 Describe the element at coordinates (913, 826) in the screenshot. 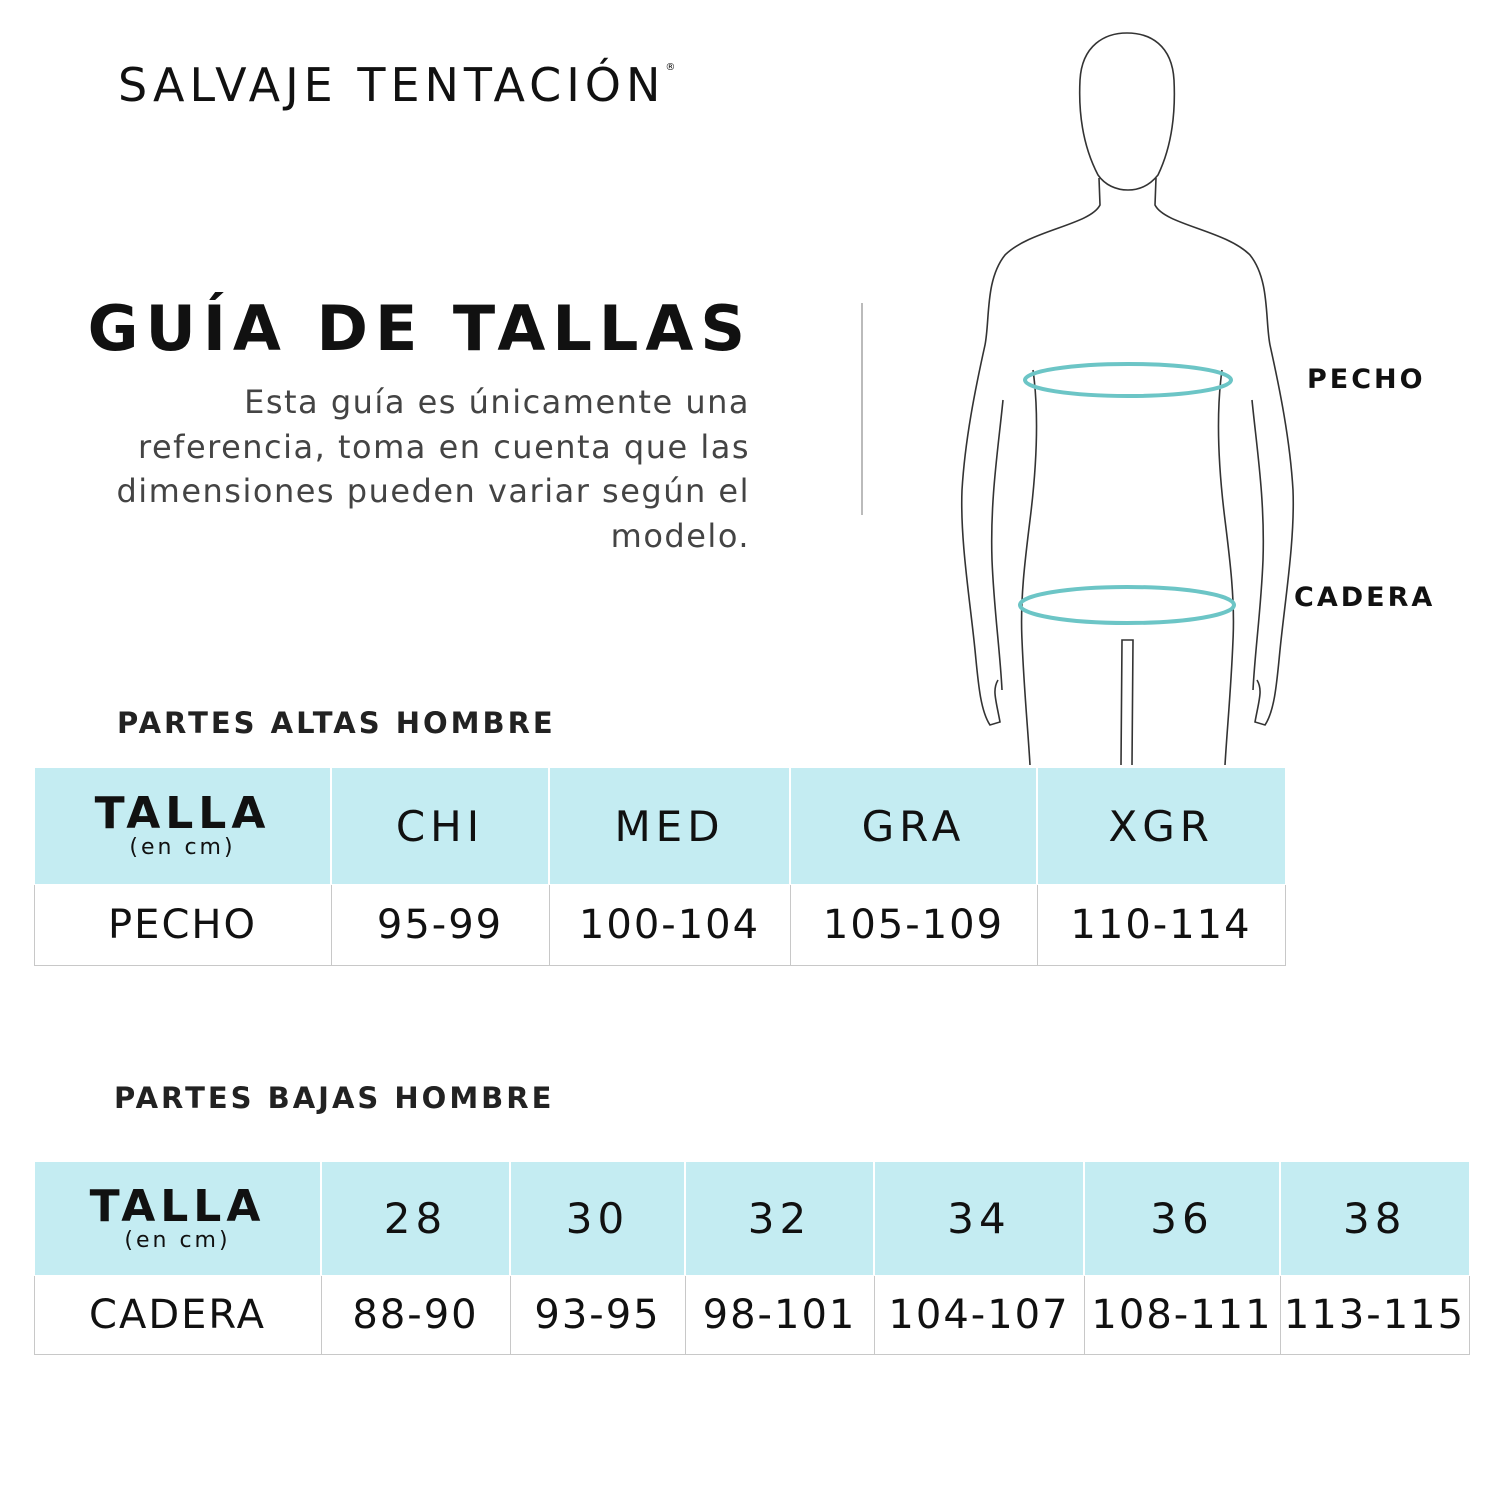

I see `size-header: GRA` at that location.